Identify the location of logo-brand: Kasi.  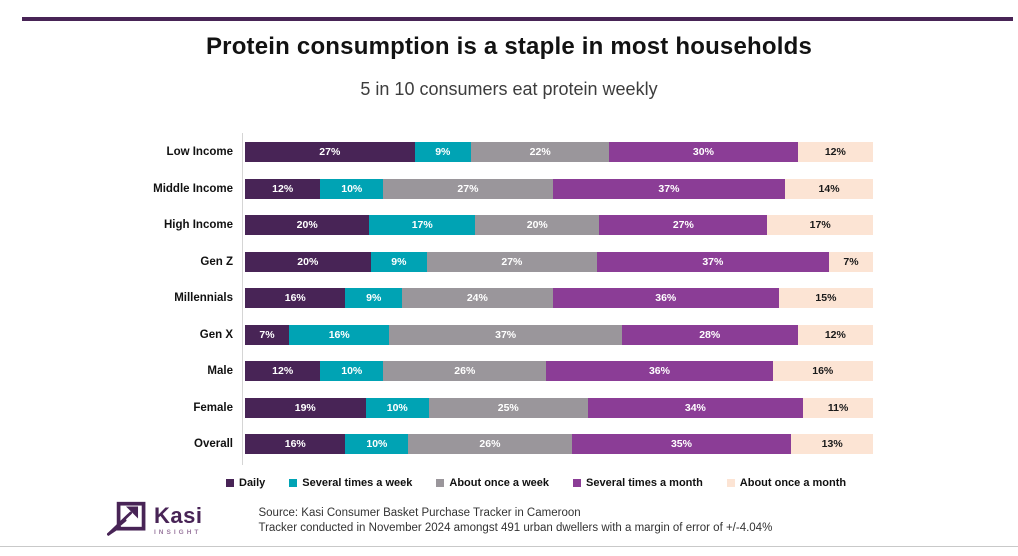
(178, 516).